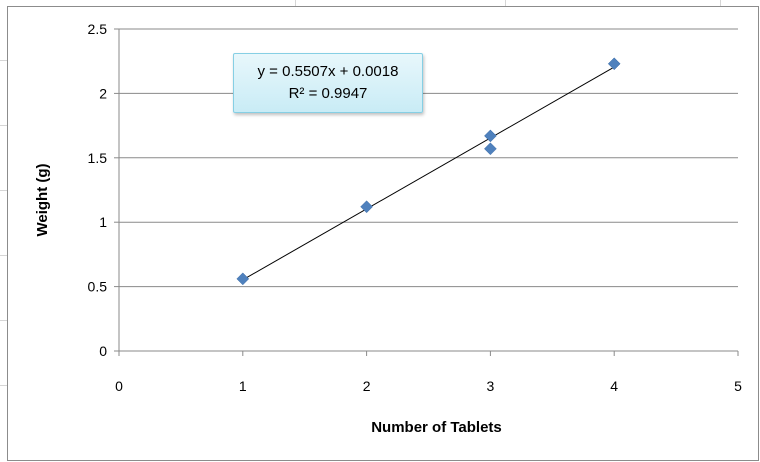  What do you see at coordinates (491, 386) in the screenshot?
I see `x-tick-label: 3` at bounding box center [491, 386].